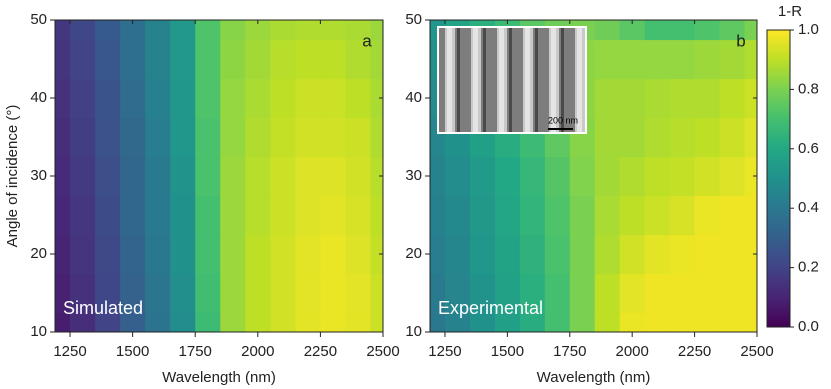 This screenshot has width=831, height=389. What do you see at coordinates (413, 19) in the screenshot?
I see `y-tick-label: 50` at bounding box center [413, 19].